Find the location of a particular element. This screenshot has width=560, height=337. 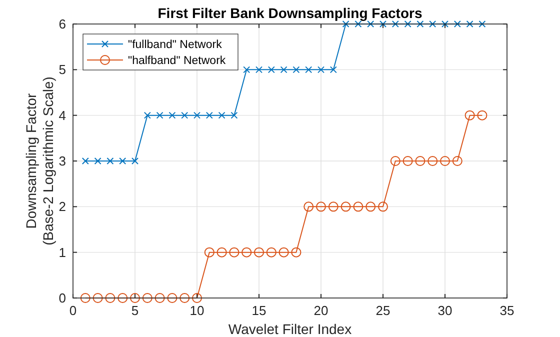

chart-title: First Filter Bank Downsampling Factors is located at coordinates (290, 13).